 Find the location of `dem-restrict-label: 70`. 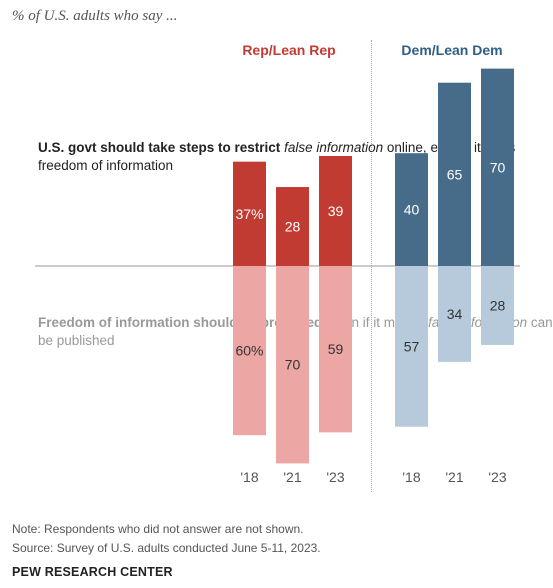

dem-restrict-label: 70 is located at coordinates (498, 167).